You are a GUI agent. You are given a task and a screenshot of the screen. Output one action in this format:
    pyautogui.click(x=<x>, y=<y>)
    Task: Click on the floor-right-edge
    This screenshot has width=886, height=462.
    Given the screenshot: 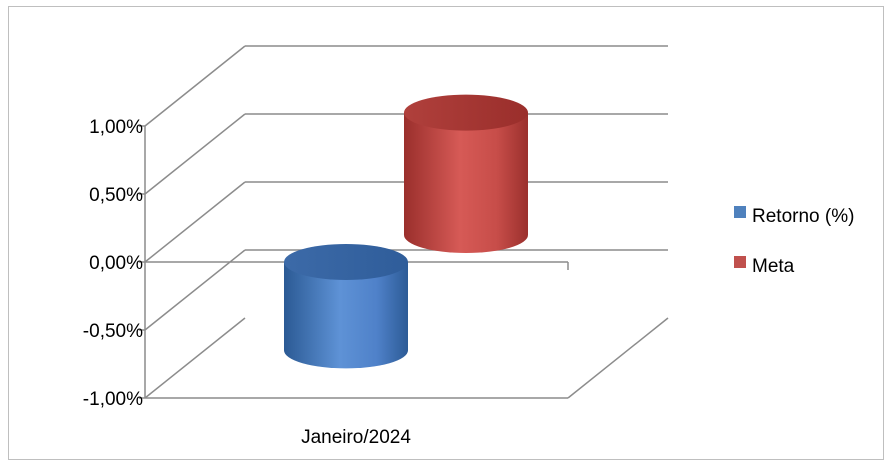 What is the action you would take?
    pyautogui.click(x=618, y=358)
    